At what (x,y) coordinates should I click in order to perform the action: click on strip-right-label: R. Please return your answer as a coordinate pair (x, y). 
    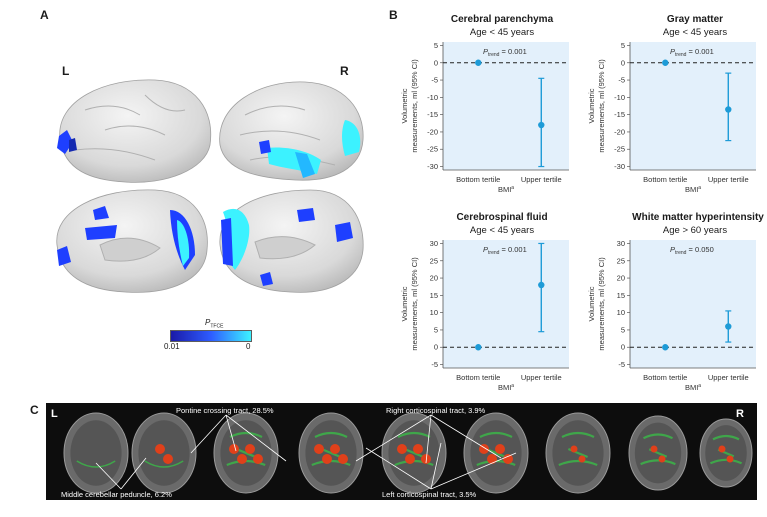
    Looking at the image, I should click on (740, 414).